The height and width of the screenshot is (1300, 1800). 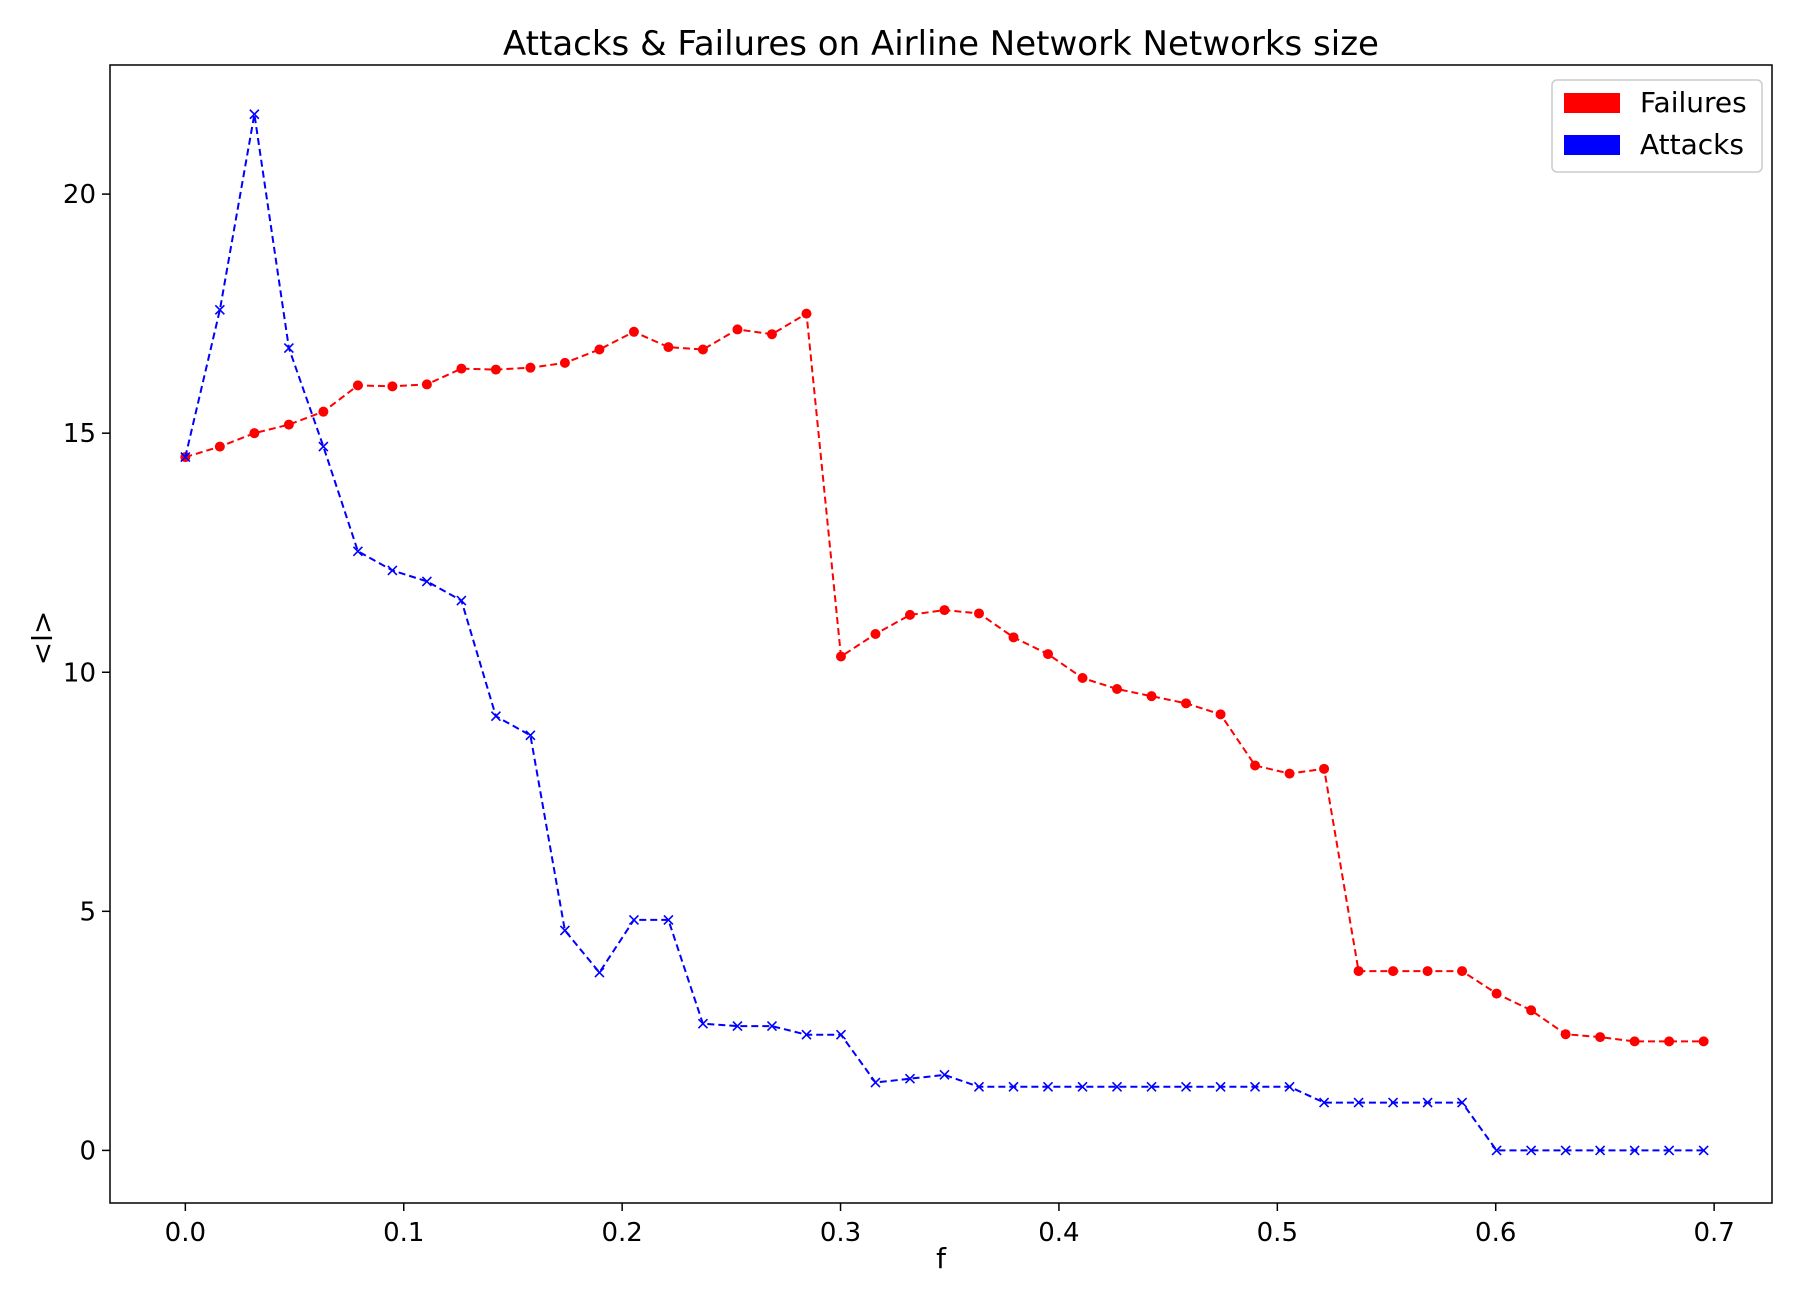 What do you see at coordinates (87, 912) in the screenshot?
I see `y-tick-label: 5` at bounding box center [87, 912].